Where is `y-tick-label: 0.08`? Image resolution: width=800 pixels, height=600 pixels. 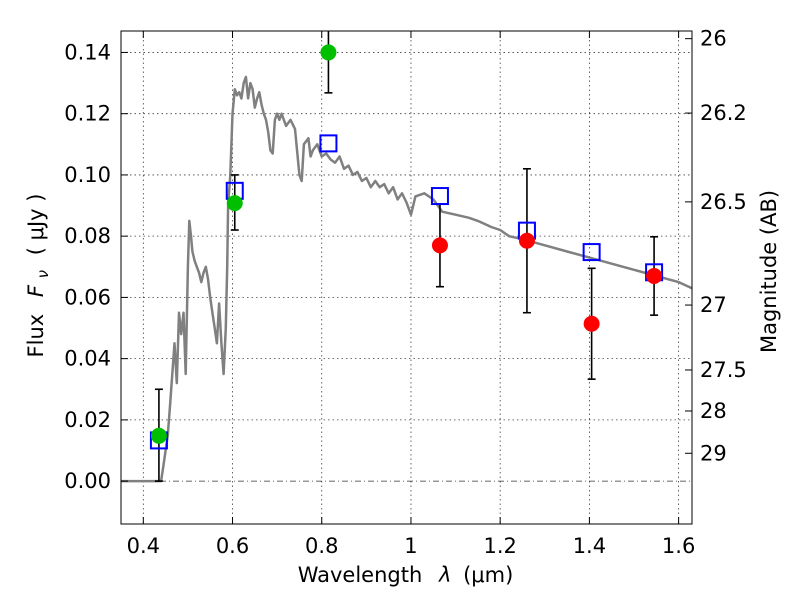 y-tick-label: 0.08 is located at coordinates (87, 236).